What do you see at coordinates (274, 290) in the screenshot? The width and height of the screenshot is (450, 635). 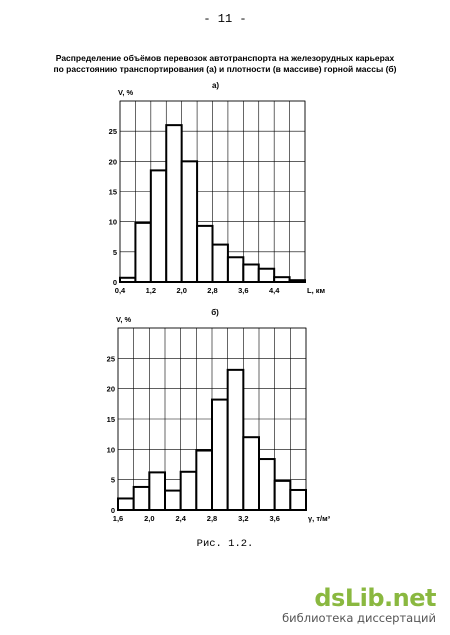 I see `x-tick-label: 4,4` at bounding box center [274, 290].